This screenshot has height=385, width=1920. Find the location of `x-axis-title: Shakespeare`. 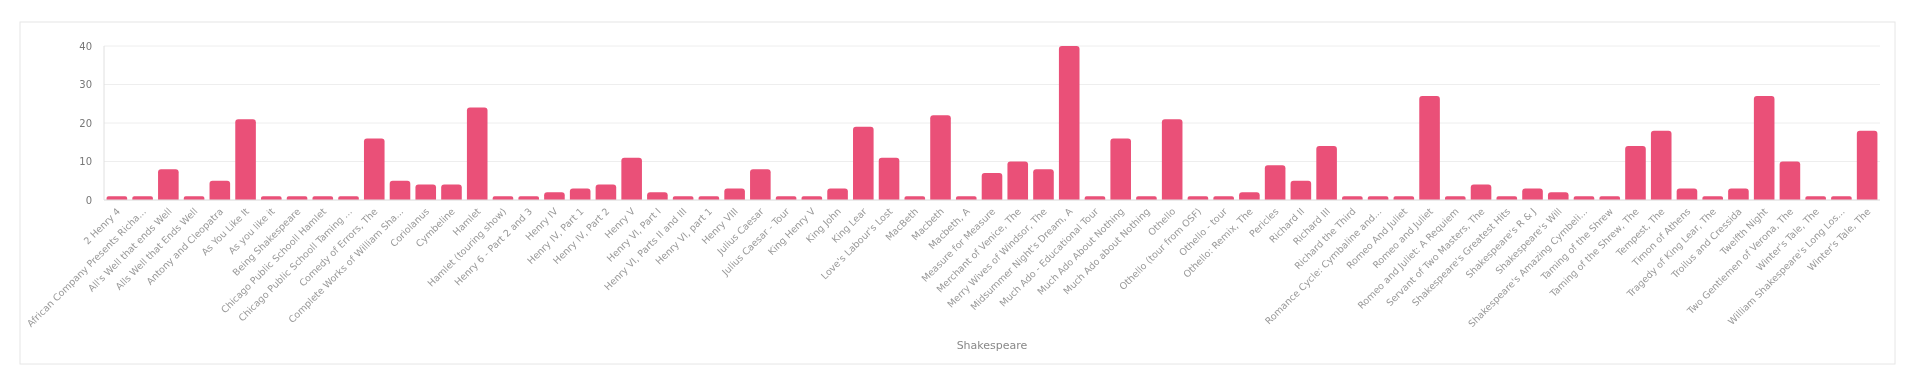

x-axis-title: Shakespeare is located at coordinates (992, 345).